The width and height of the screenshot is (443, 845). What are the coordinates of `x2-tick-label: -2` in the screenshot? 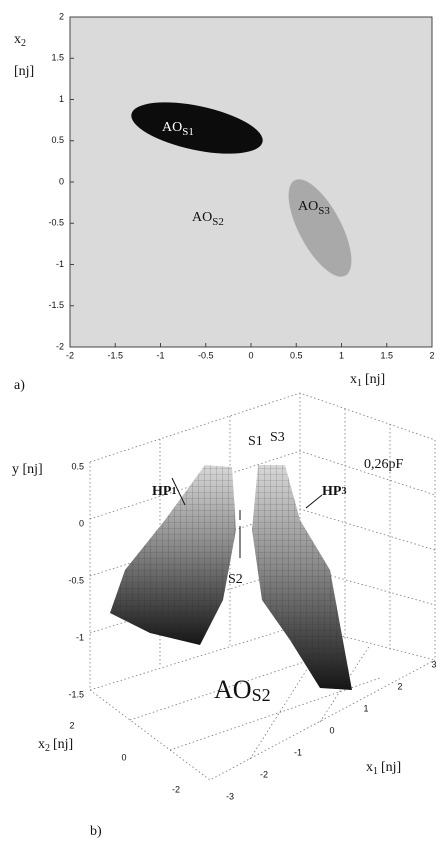 It's located at (176, 789).